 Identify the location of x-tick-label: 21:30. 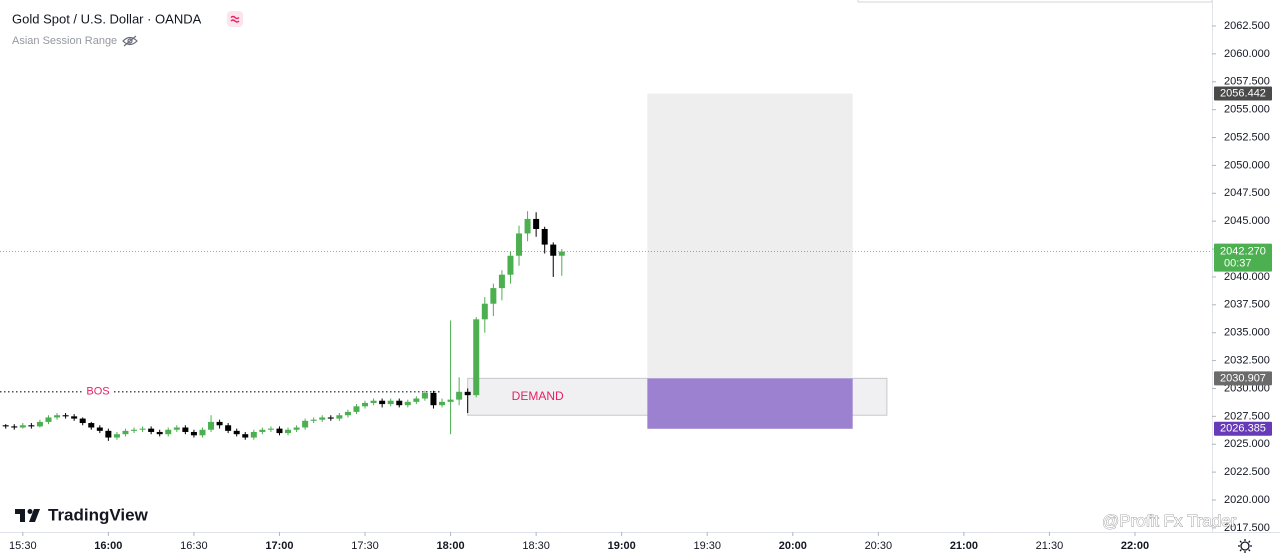
(1050, 546).